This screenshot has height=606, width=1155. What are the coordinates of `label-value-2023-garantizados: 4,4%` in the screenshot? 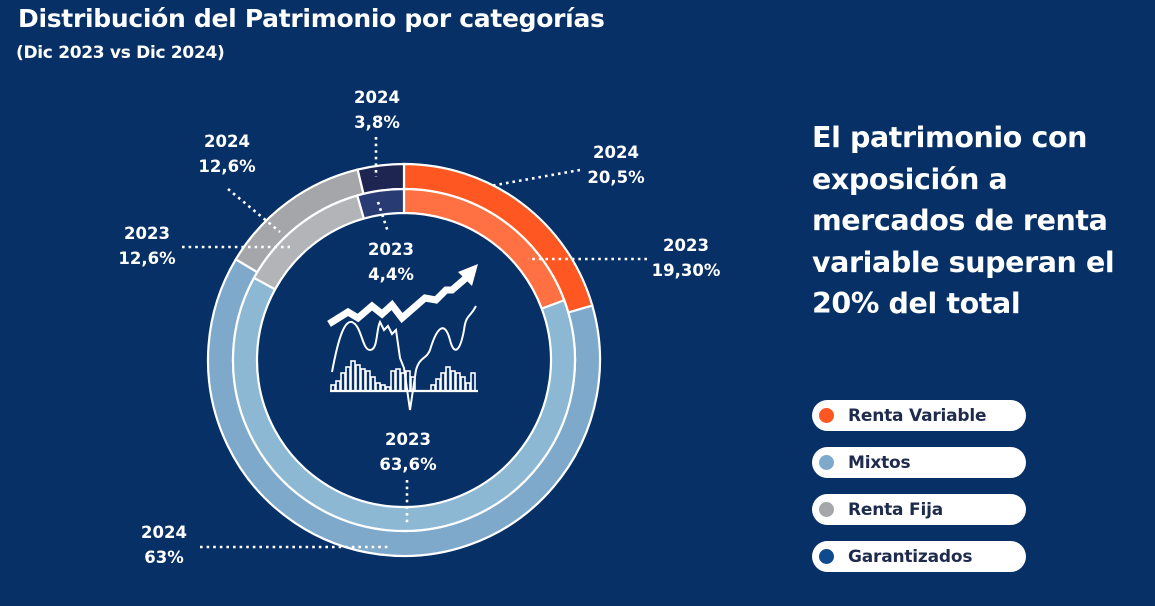 It's located at (391, 274).